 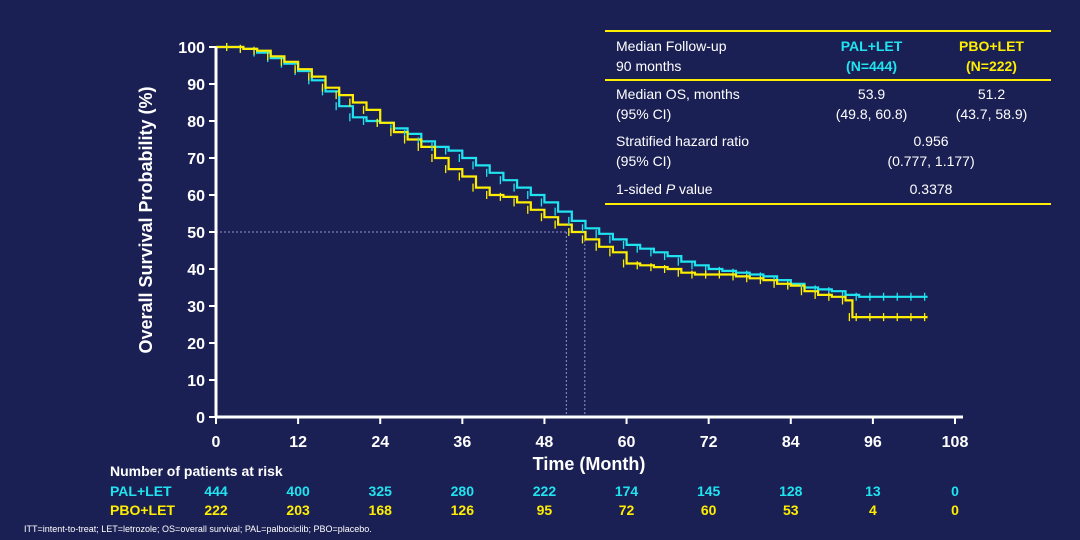 I want to click on x-tick-label: 12, so click(x=298, y=442).